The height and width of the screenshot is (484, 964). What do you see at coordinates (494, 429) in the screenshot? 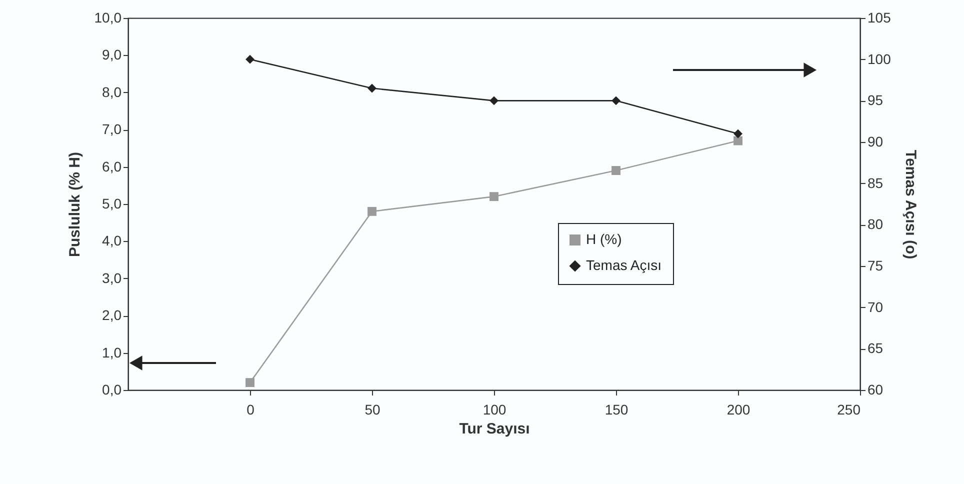
I see `x-axis-title: Tur Sayısı` at bounding box center [494, 429].